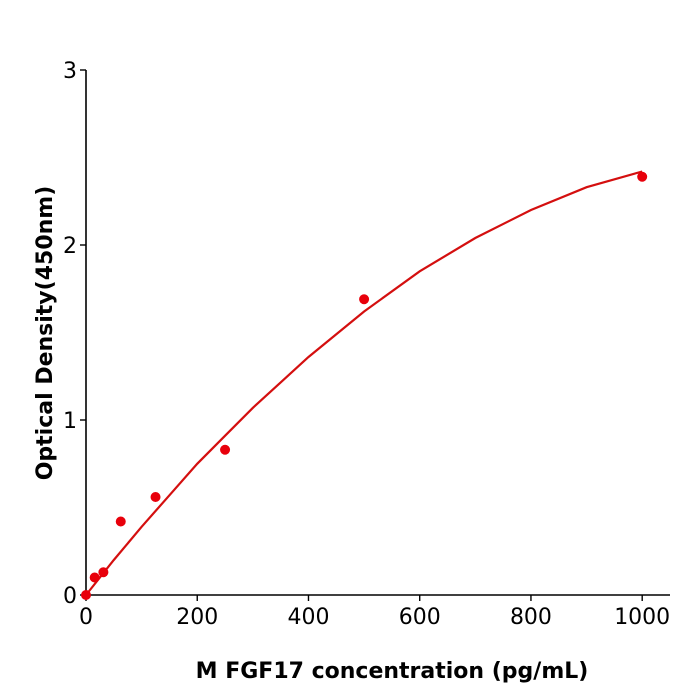  Describe the element at coordinates (392, 671) in the screenshot. I see `x-axis-label: M FGF17 concentration (pg/mL)` at that location.